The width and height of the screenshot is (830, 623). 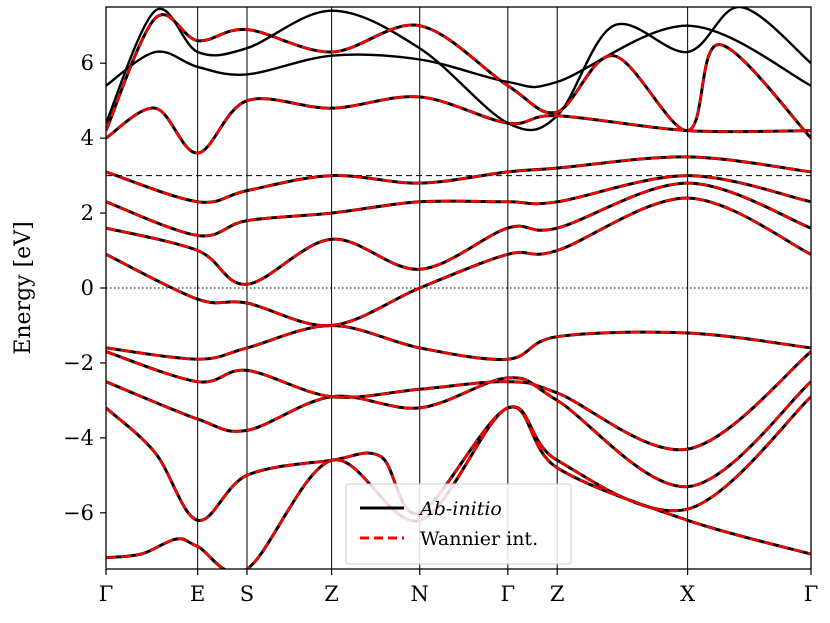 I want to click on legend: Ab-initio Wannier int., so click(x=458, y=524).